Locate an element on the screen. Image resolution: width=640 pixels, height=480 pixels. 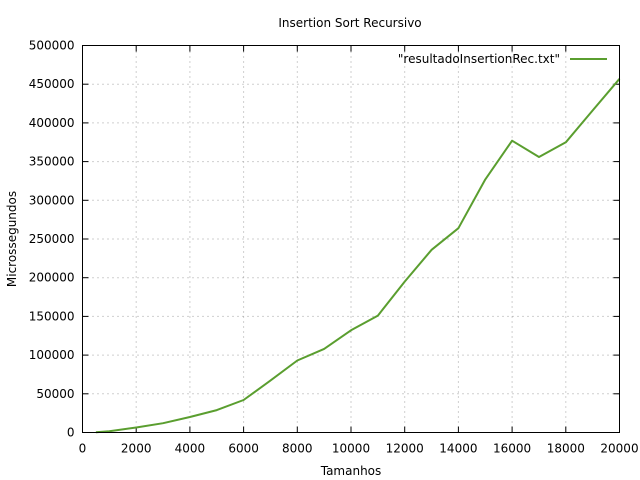
x-axis-label: Tamanhos is located at coordinates (351, 471).